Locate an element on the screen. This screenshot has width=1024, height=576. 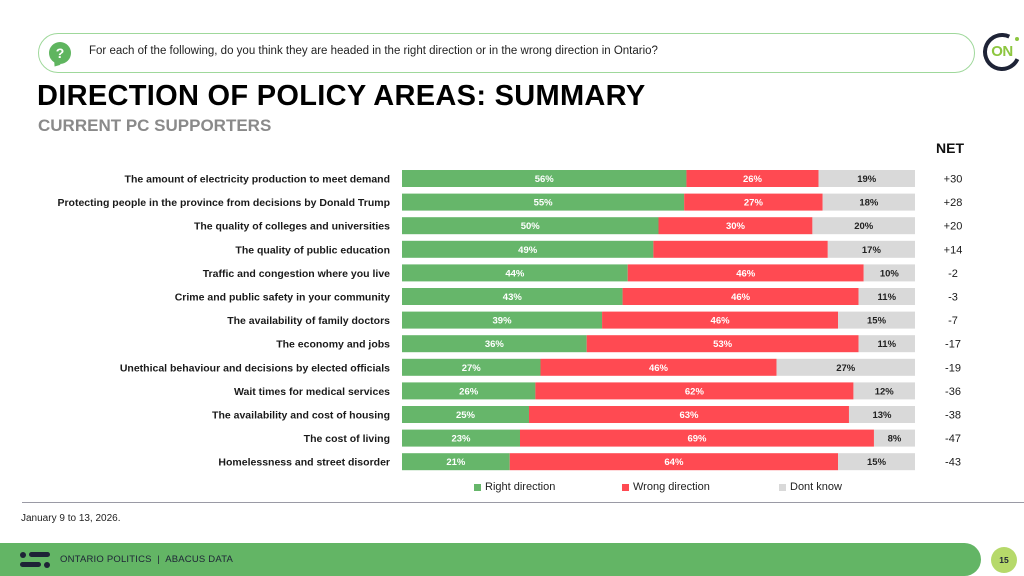
net-value: -17 is located at coordinates (953, 345).